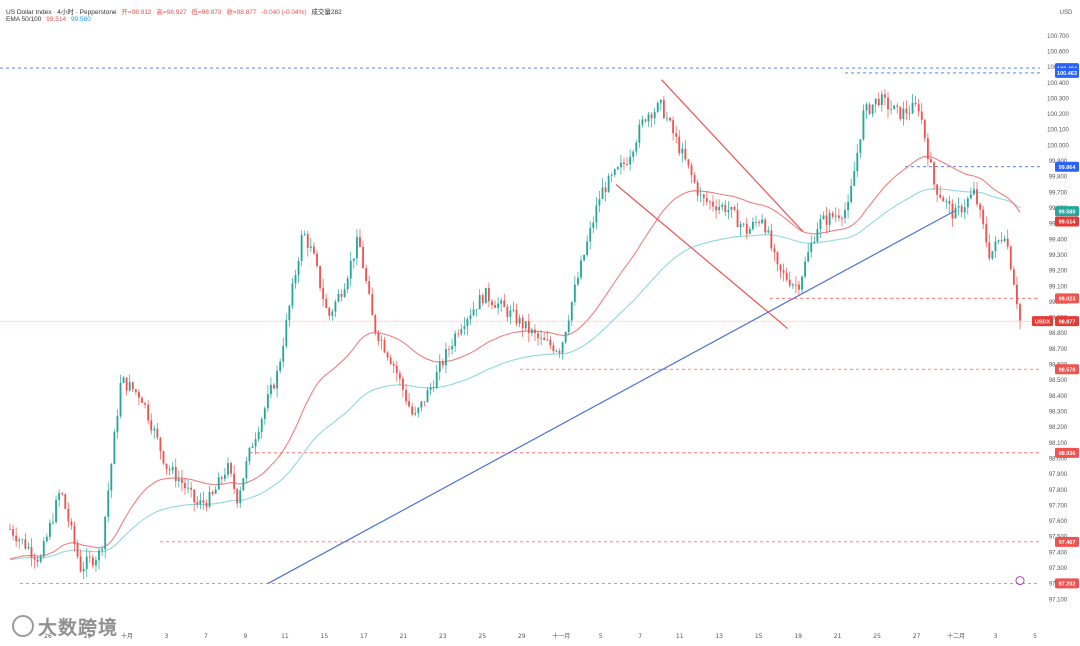 Image resolution: width=1080 pixels, height=646 pixels. I want to click on price-tag-label: 100.463, so click(1067, 74).